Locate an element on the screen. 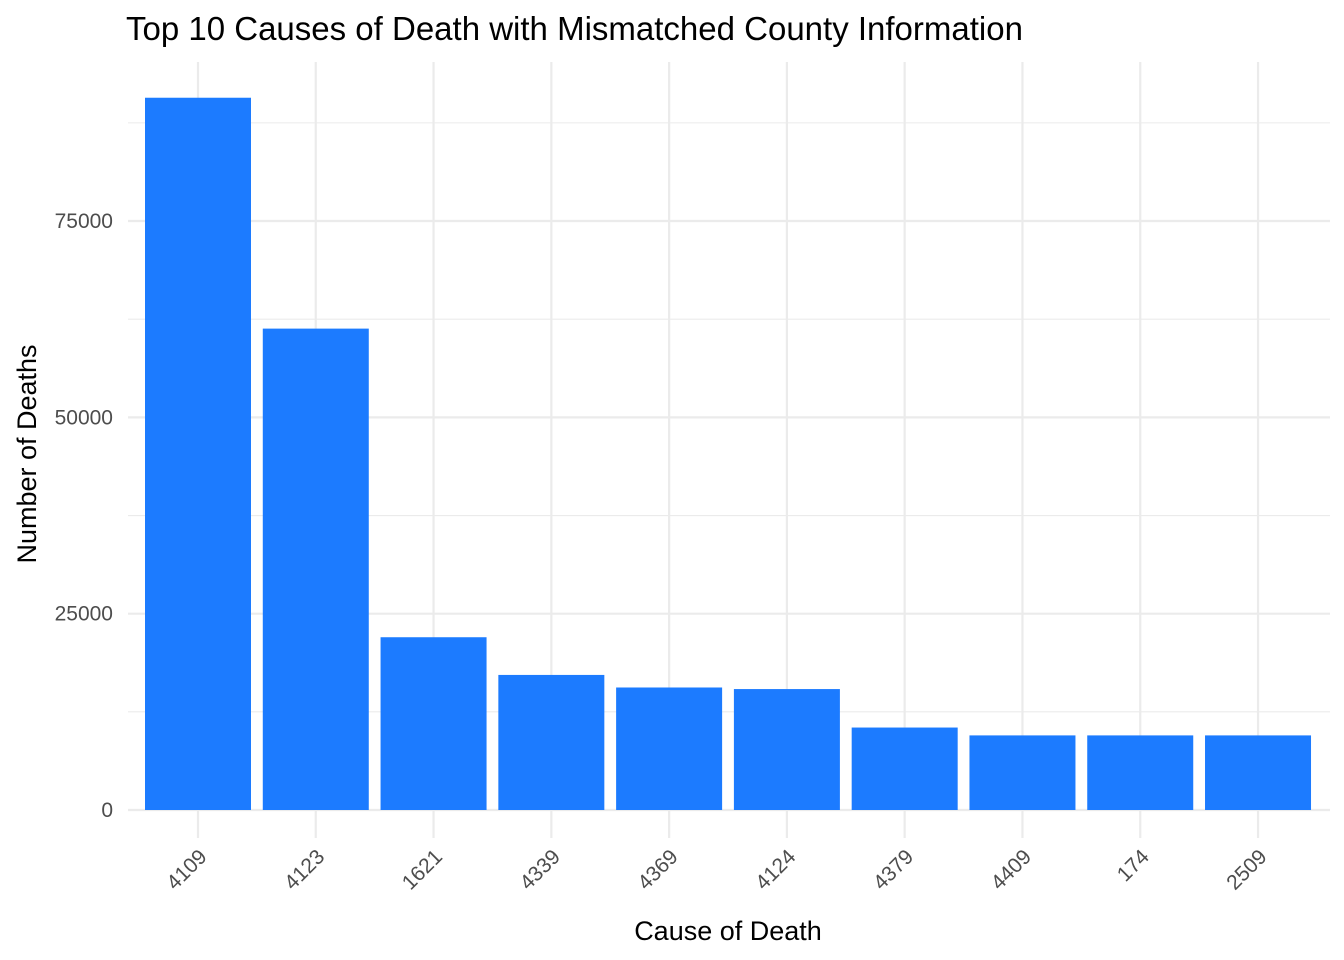 The height and width of the screenshot is (960, 1344). x-tick-label: 174 is located at coordinates (1133, 865).